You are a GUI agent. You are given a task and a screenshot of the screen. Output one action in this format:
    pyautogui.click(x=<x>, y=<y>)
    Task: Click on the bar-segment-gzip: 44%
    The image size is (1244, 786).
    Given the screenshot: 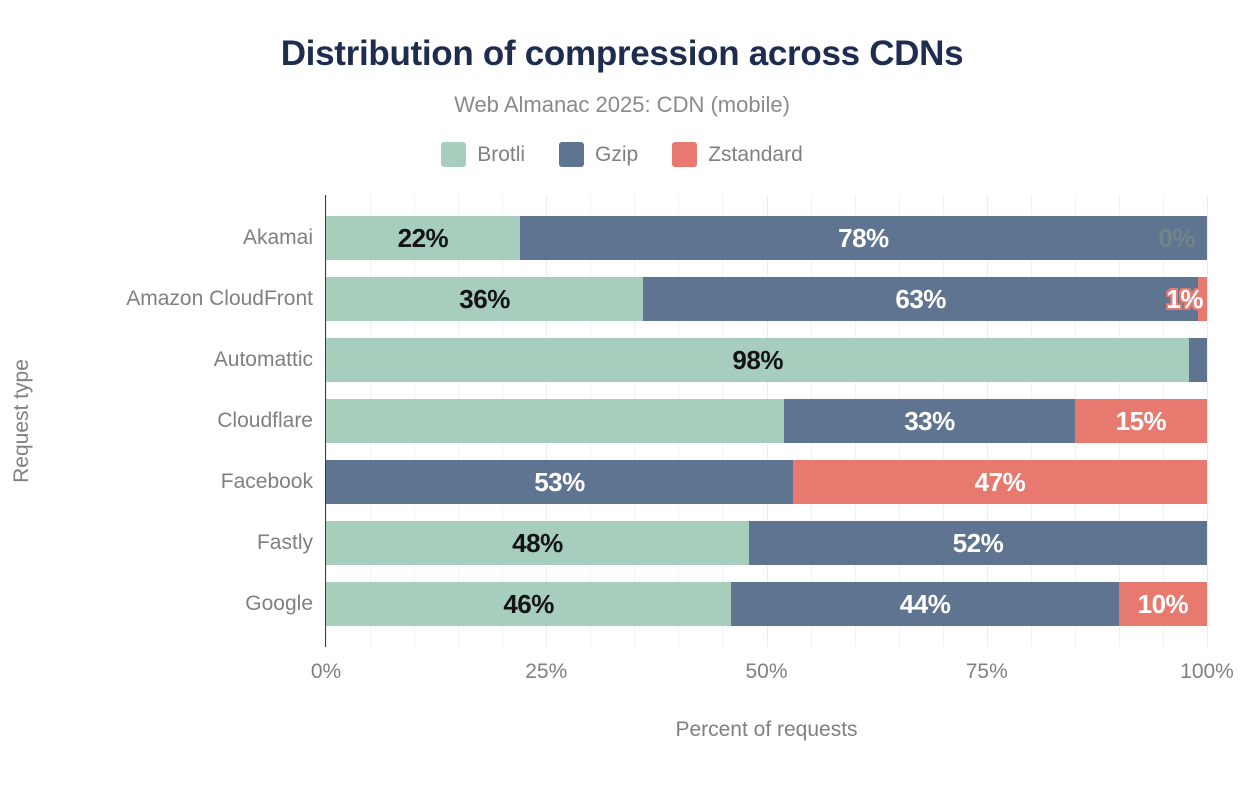 What is the action you would take?
    pyautogui.click(x=925, y=604)
    